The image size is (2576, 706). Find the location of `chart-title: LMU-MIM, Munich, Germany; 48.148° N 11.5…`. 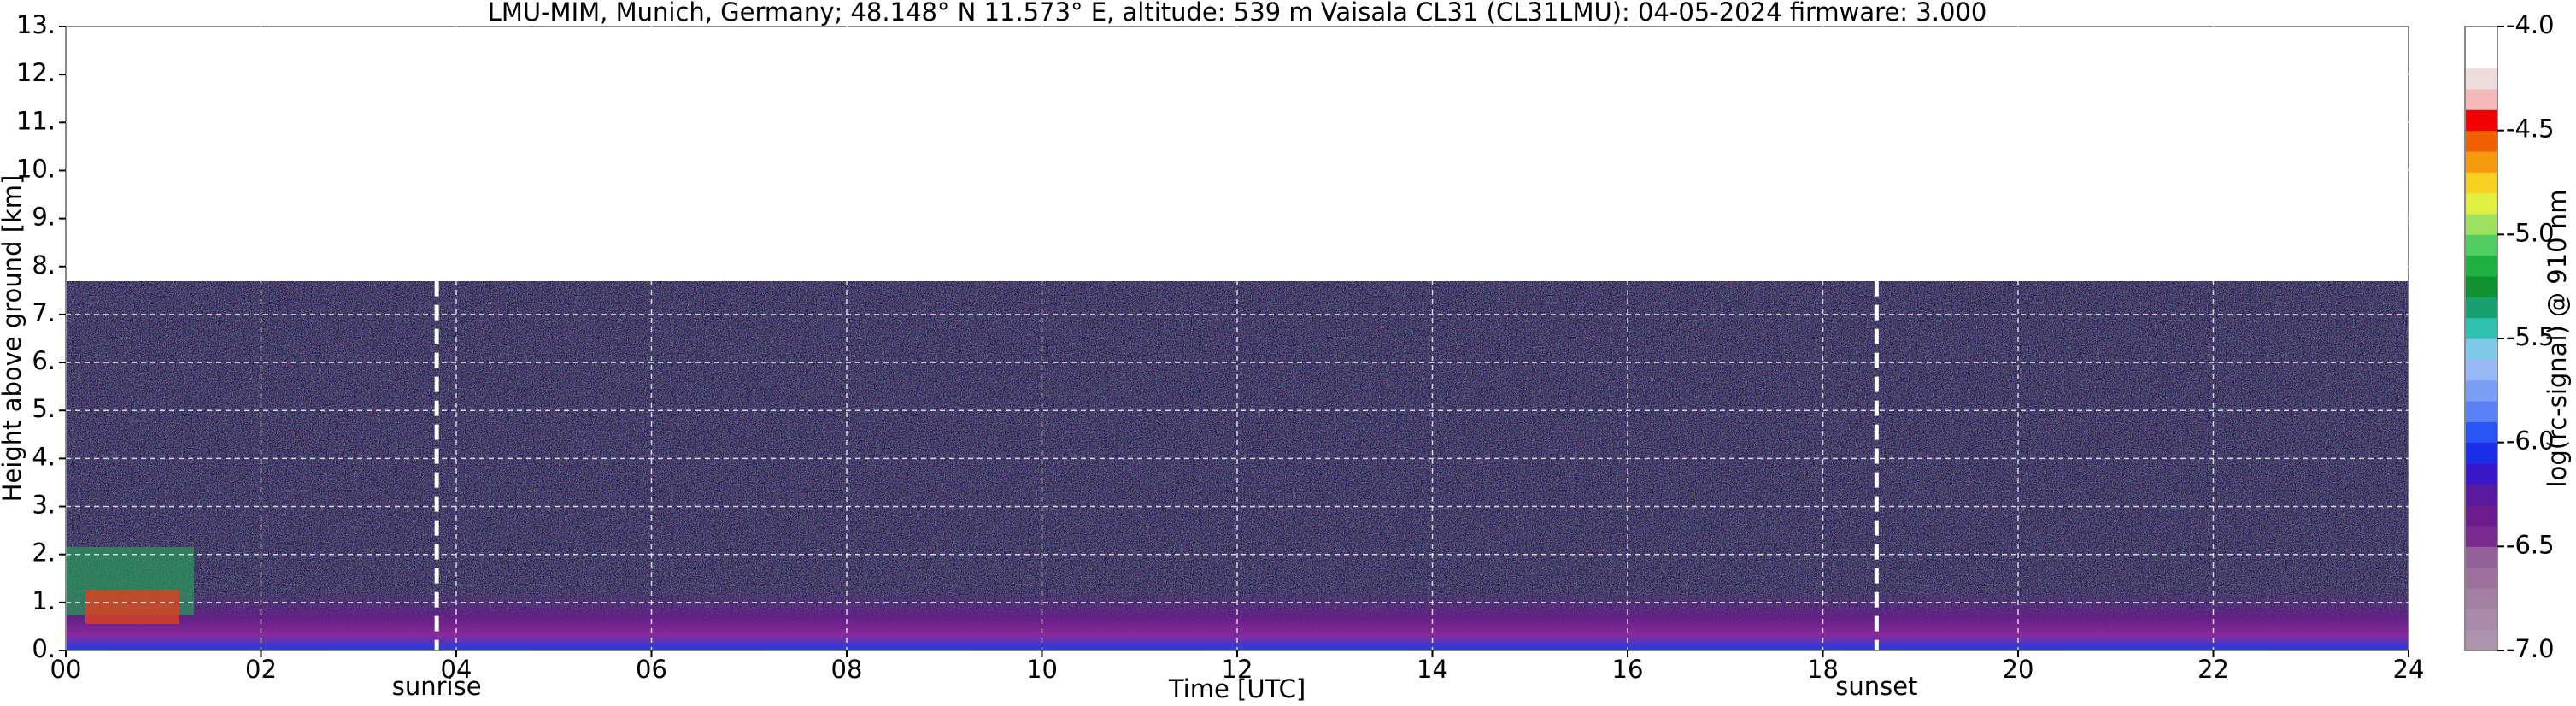

chart-title: LMU-MIM, Munich, Germany; 48.148° N 11.5… is located at coordinates (1237, 13).